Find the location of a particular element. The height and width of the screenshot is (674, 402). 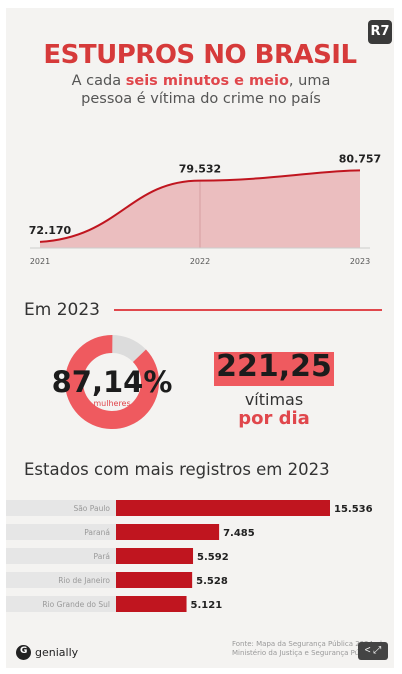

genially-brand: genially is located at coordinates (47, 652).